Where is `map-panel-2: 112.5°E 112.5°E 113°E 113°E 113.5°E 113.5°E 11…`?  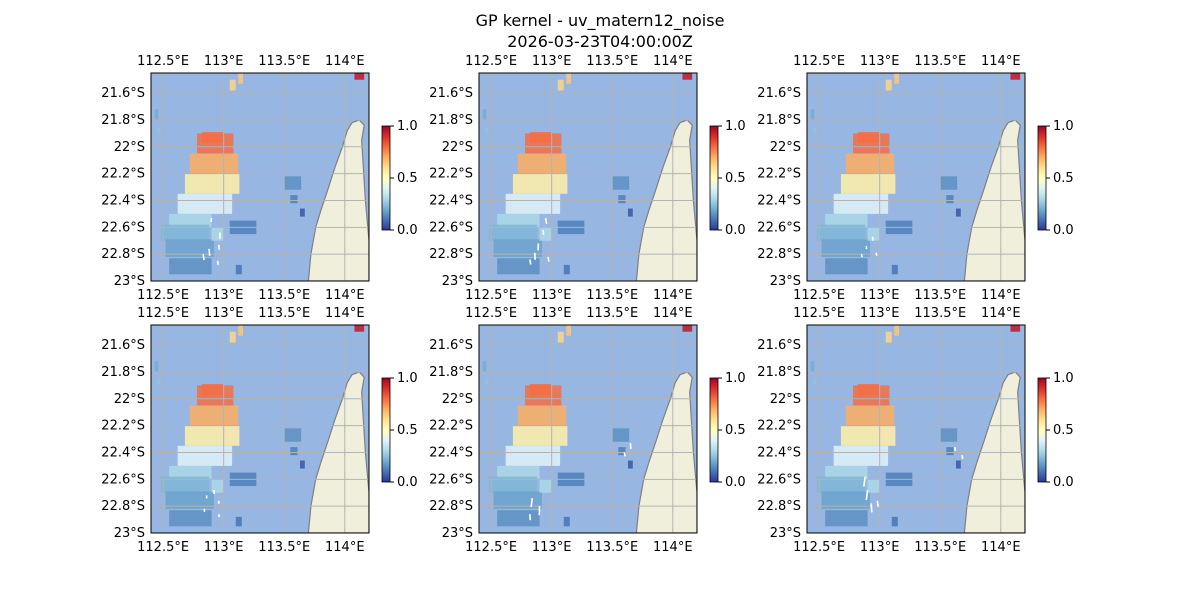
map-panel-2: 112.5°E 112.5°E 113°E 113°E 113.5°E 113.5°E 11… is located at coordinates (587, 178).